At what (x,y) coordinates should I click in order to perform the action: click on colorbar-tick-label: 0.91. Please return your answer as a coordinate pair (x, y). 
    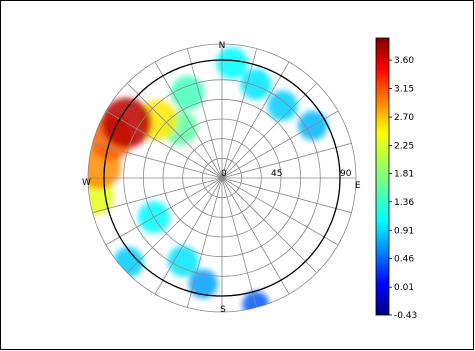
    Looking at the image, I should click on (404, 231).